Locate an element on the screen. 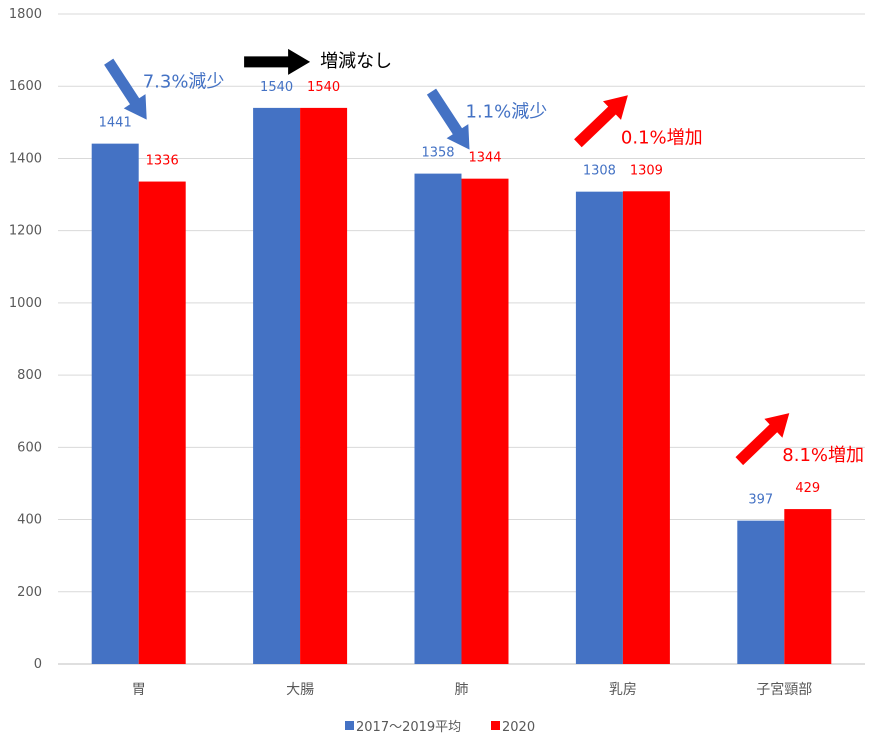 The height and width of the screenshot is (742, 877). data-label: 1358 is located at coordinates (437, 153).